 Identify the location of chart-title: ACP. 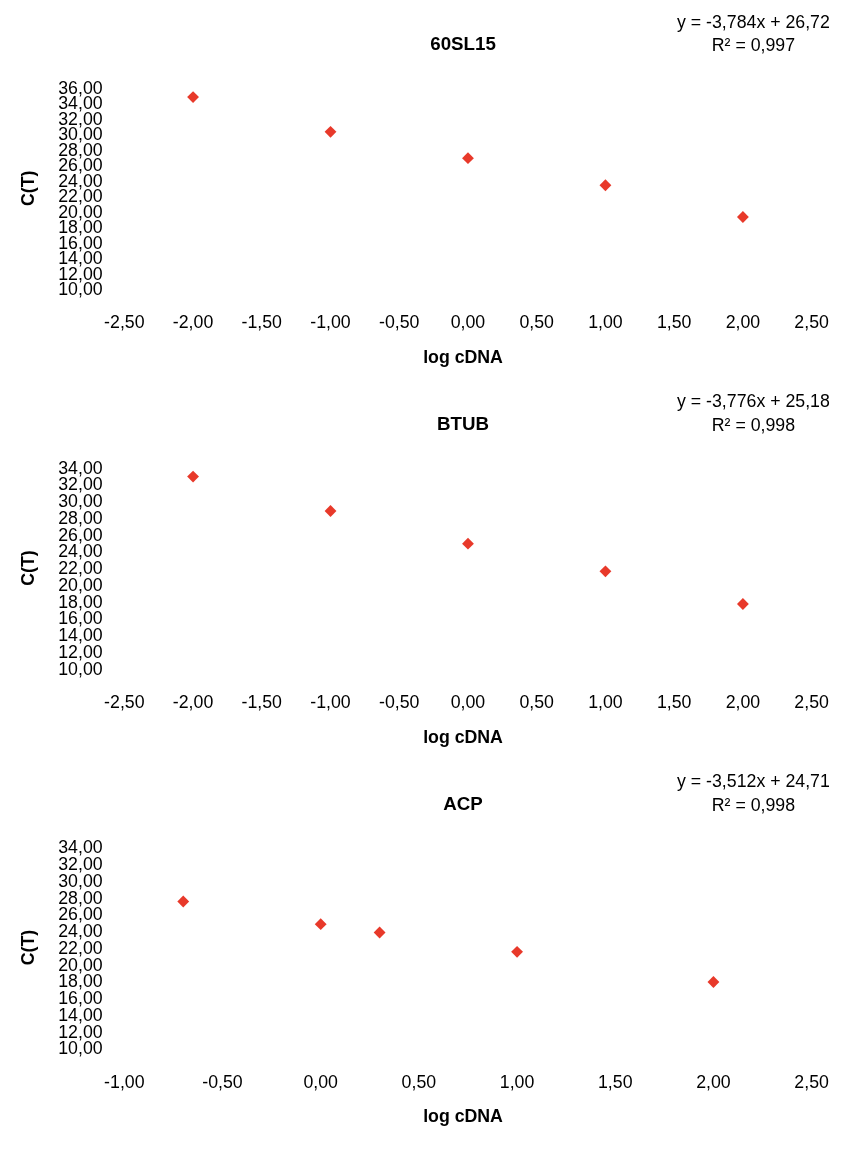
(463, 803).